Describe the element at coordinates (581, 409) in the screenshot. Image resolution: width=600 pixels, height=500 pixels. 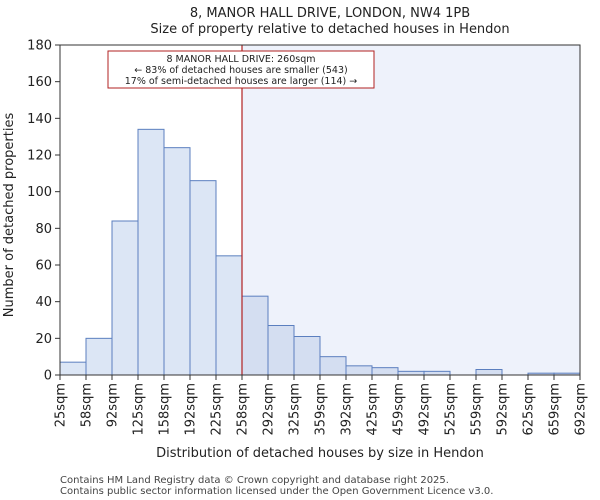
I see `x-tick-692sqm: 692sqm` at that location.